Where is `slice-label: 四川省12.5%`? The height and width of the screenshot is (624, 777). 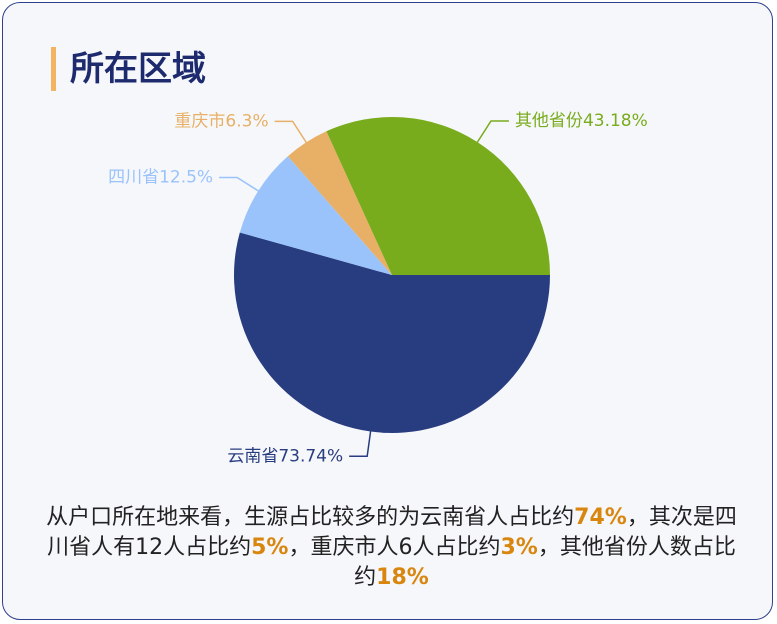
slice-label: 四川省12.5% is located at coordinates (160, 178).